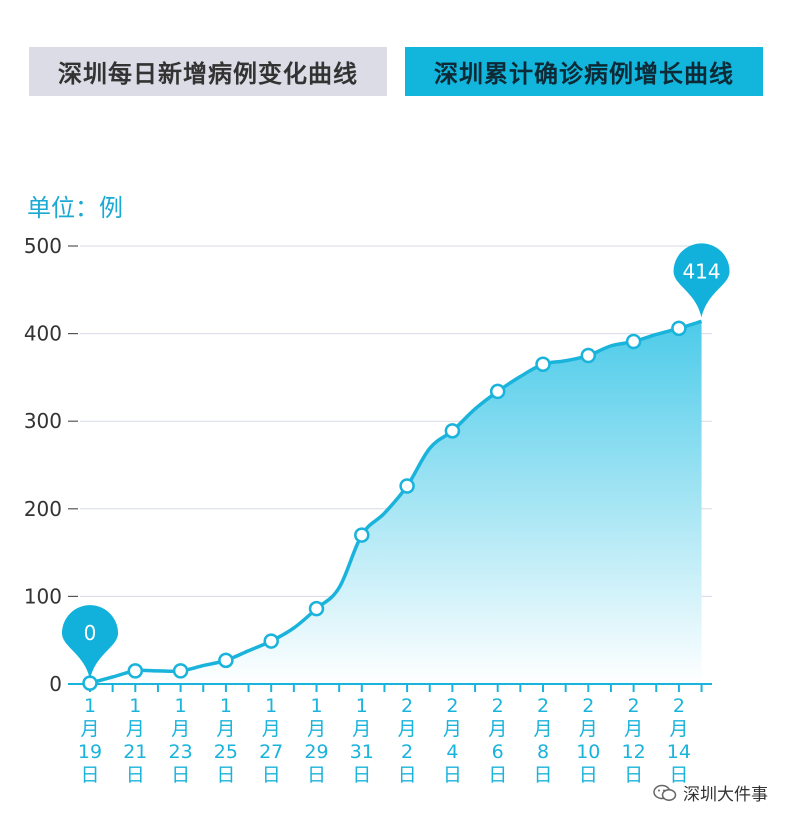  What do you see at coordinates (208, 71) in the screenshot?
I see `tab-daily-new-cases: 深圳每日新增病例变化曲线` at bounding box center [208, 71].